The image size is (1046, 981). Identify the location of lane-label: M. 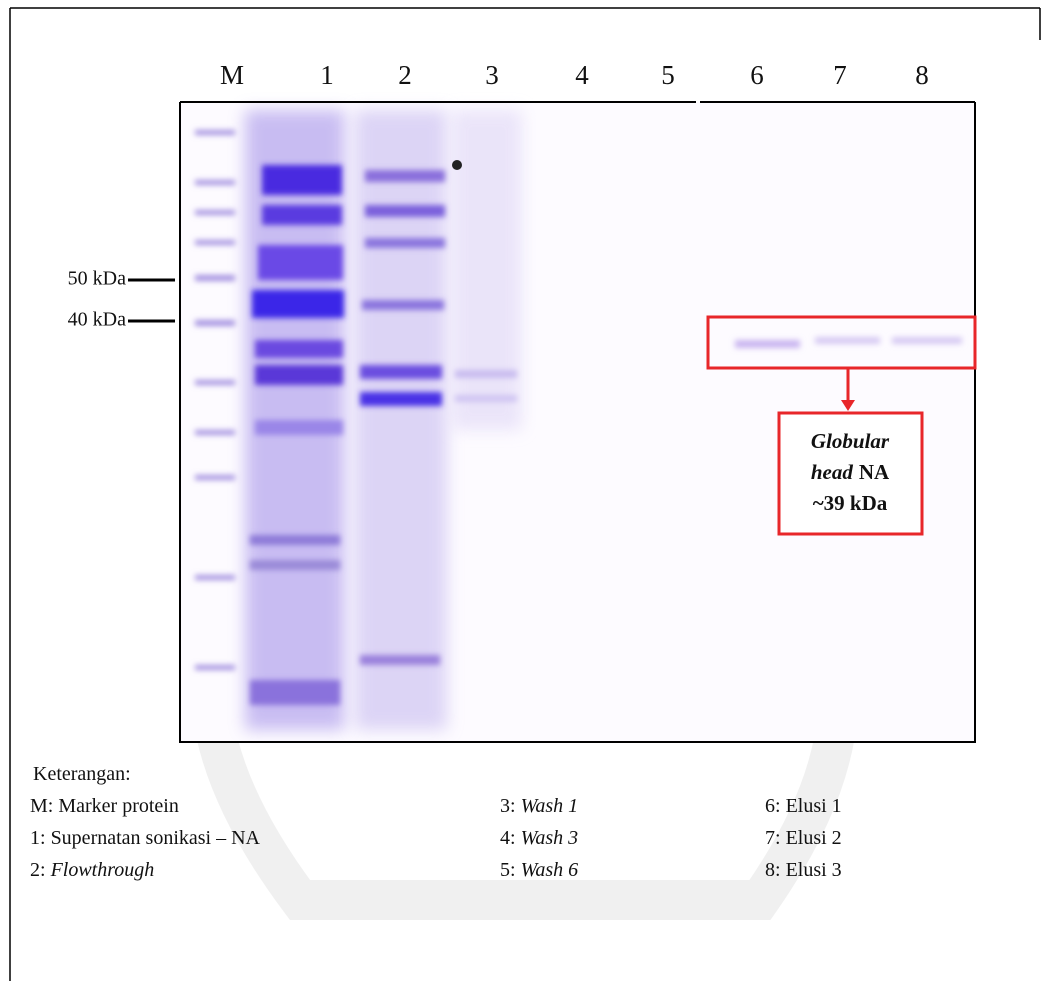
(232, 75).